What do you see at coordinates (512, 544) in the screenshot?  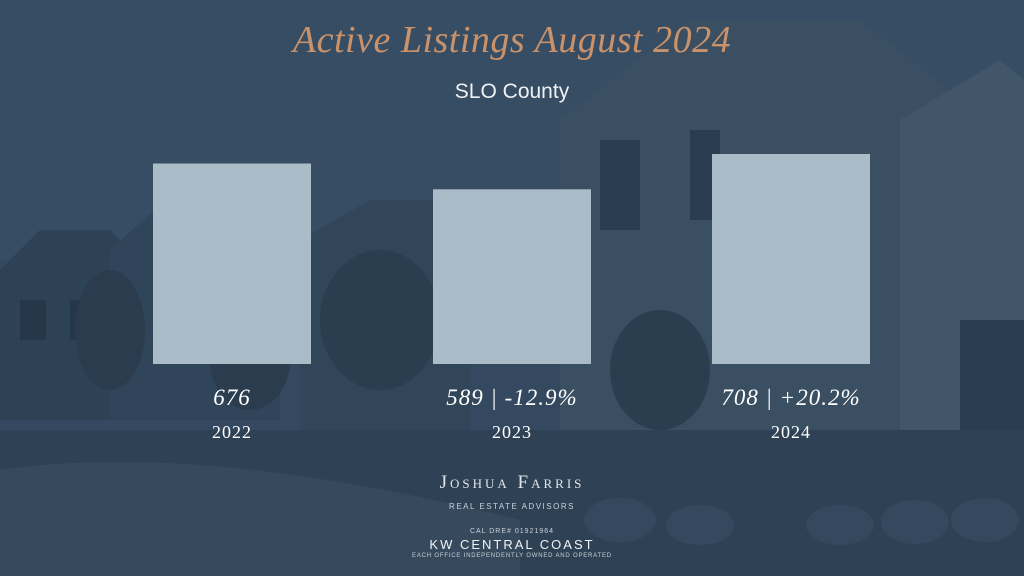 I see `office-name: KW CENTRAL COAST` at bounding box center [512, 544].